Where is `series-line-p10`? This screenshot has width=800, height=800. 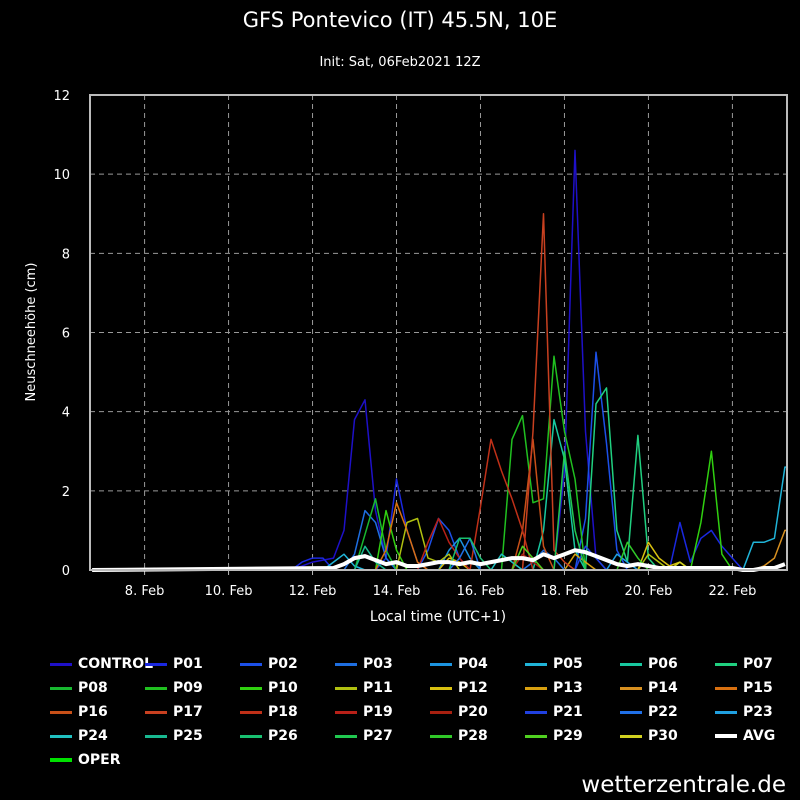 series-line-p10 is located at coordinates (439, 510).